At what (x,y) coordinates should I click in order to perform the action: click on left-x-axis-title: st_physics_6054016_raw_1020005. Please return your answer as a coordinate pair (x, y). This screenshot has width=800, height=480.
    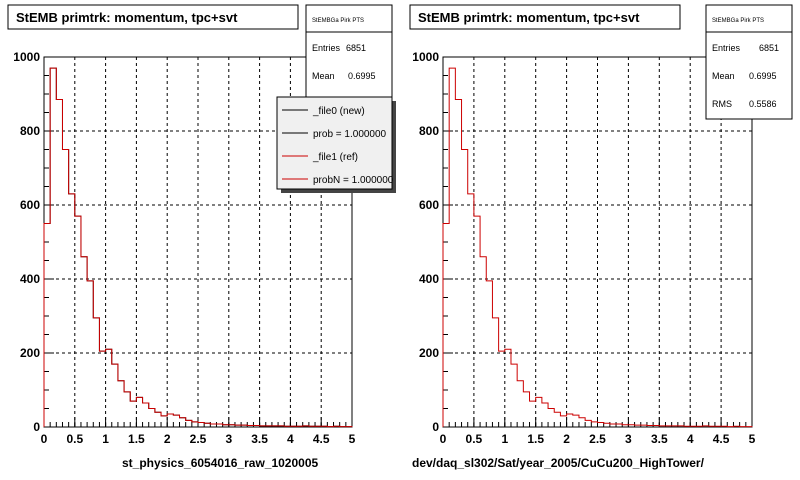
    Looking at the image, I should click on (220, 463).